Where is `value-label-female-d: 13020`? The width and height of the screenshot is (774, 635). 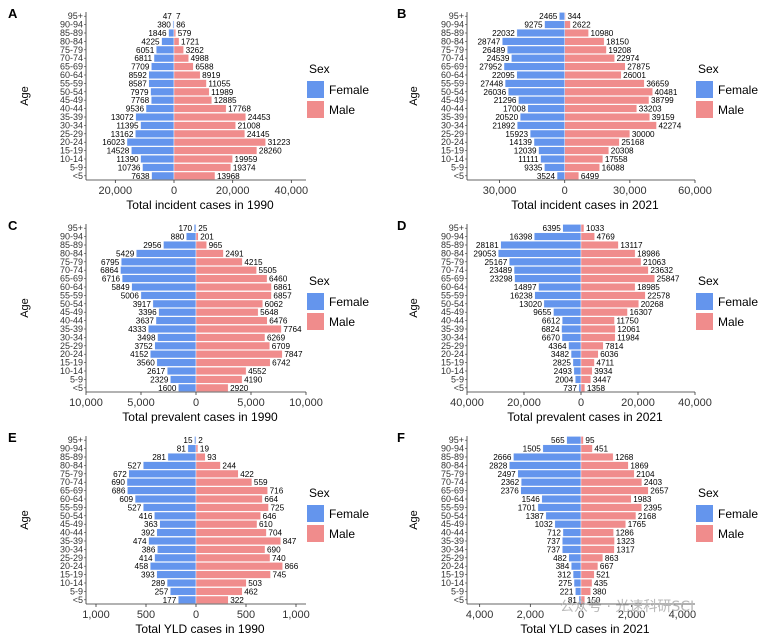 value-label-female-d: 13020 is located at coordinates (530, 304).